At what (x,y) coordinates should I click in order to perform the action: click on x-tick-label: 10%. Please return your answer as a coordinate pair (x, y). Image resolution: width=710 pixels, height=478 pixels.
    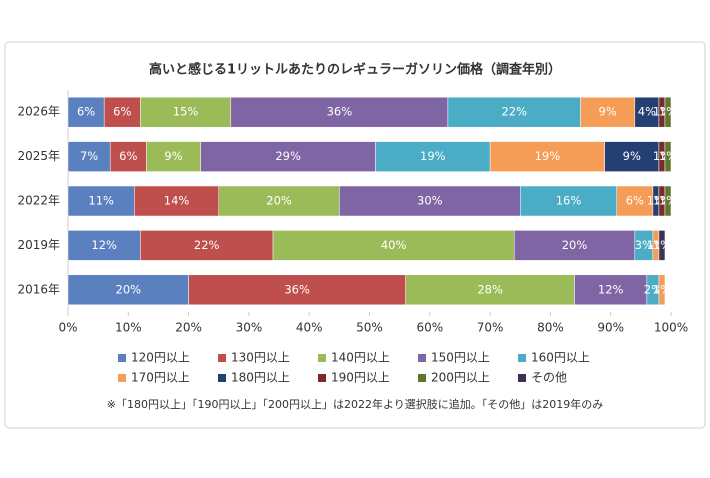
    Looking at the image, I should click on (128, 328).